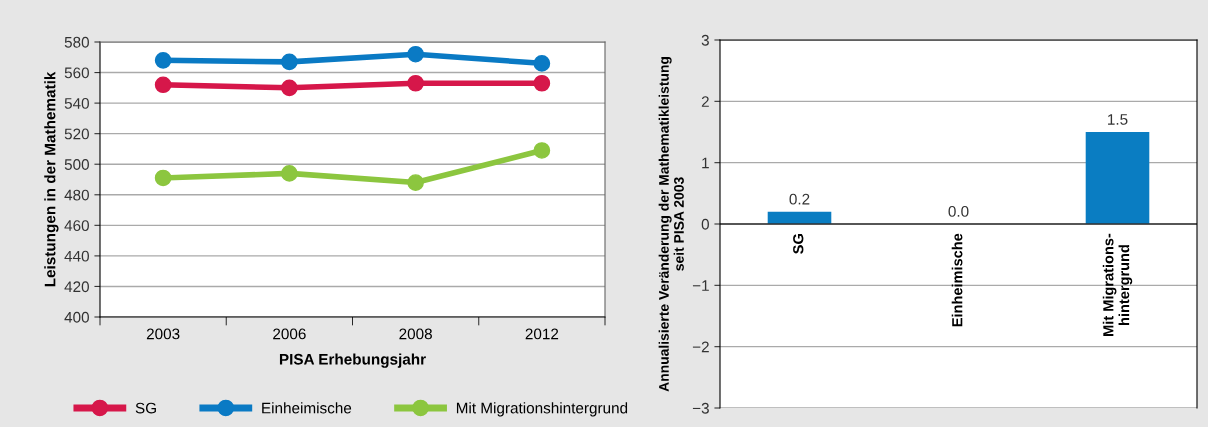 This screenshot has width=1208, height=427. Describe the element at coordinates (289, 334) in the screenshot. I see `x-tick-label: 2006` at that location.